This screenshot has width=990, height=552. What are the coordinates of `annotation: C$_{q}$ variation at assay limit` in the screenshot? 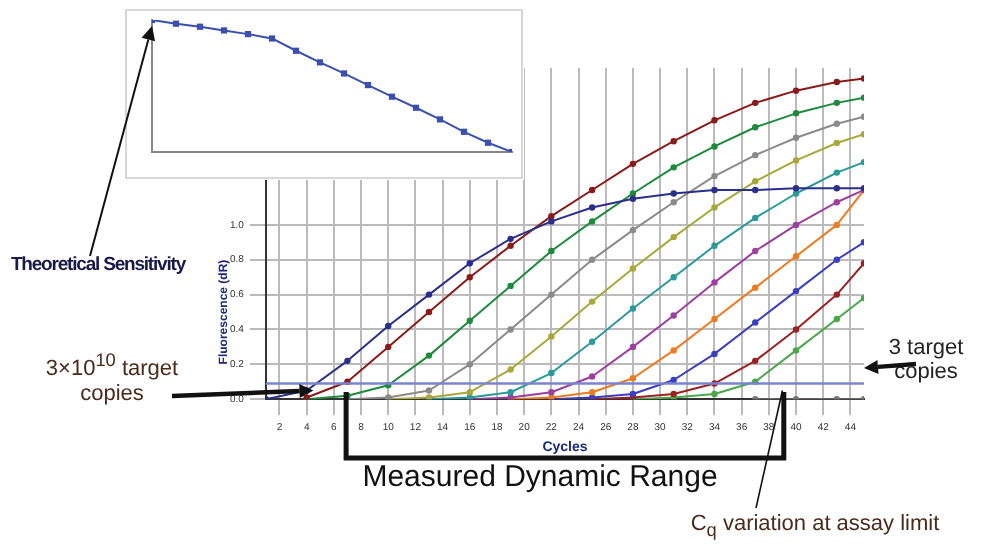 It's located at (815, 526).